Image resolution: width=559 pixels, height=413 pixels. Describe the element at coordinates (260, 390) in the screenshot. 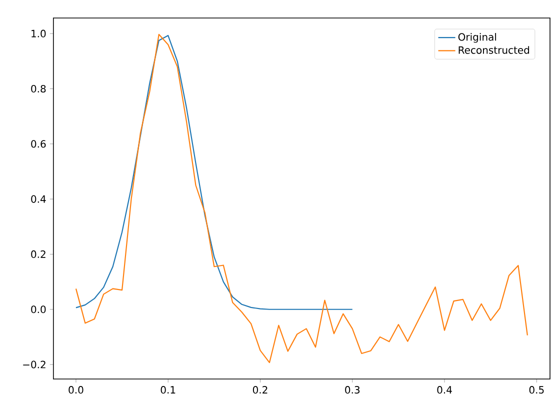

I see `x-tick-label: 0.2` at that location.